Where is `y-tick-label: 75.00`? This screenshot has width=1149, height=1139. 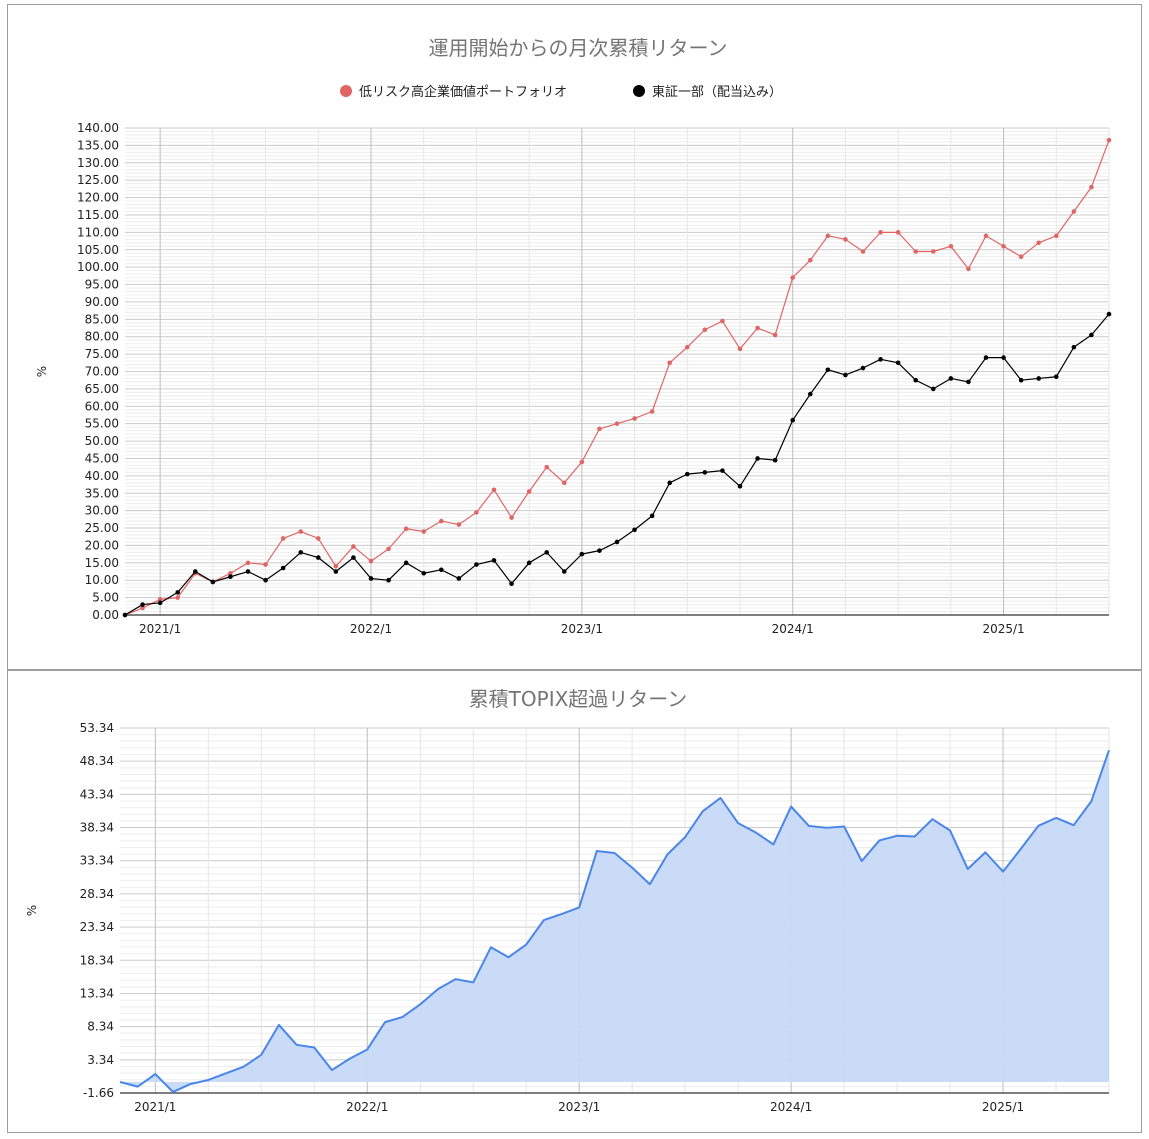
y-tick-label: 75.00 is located at coordinates (102, 354).